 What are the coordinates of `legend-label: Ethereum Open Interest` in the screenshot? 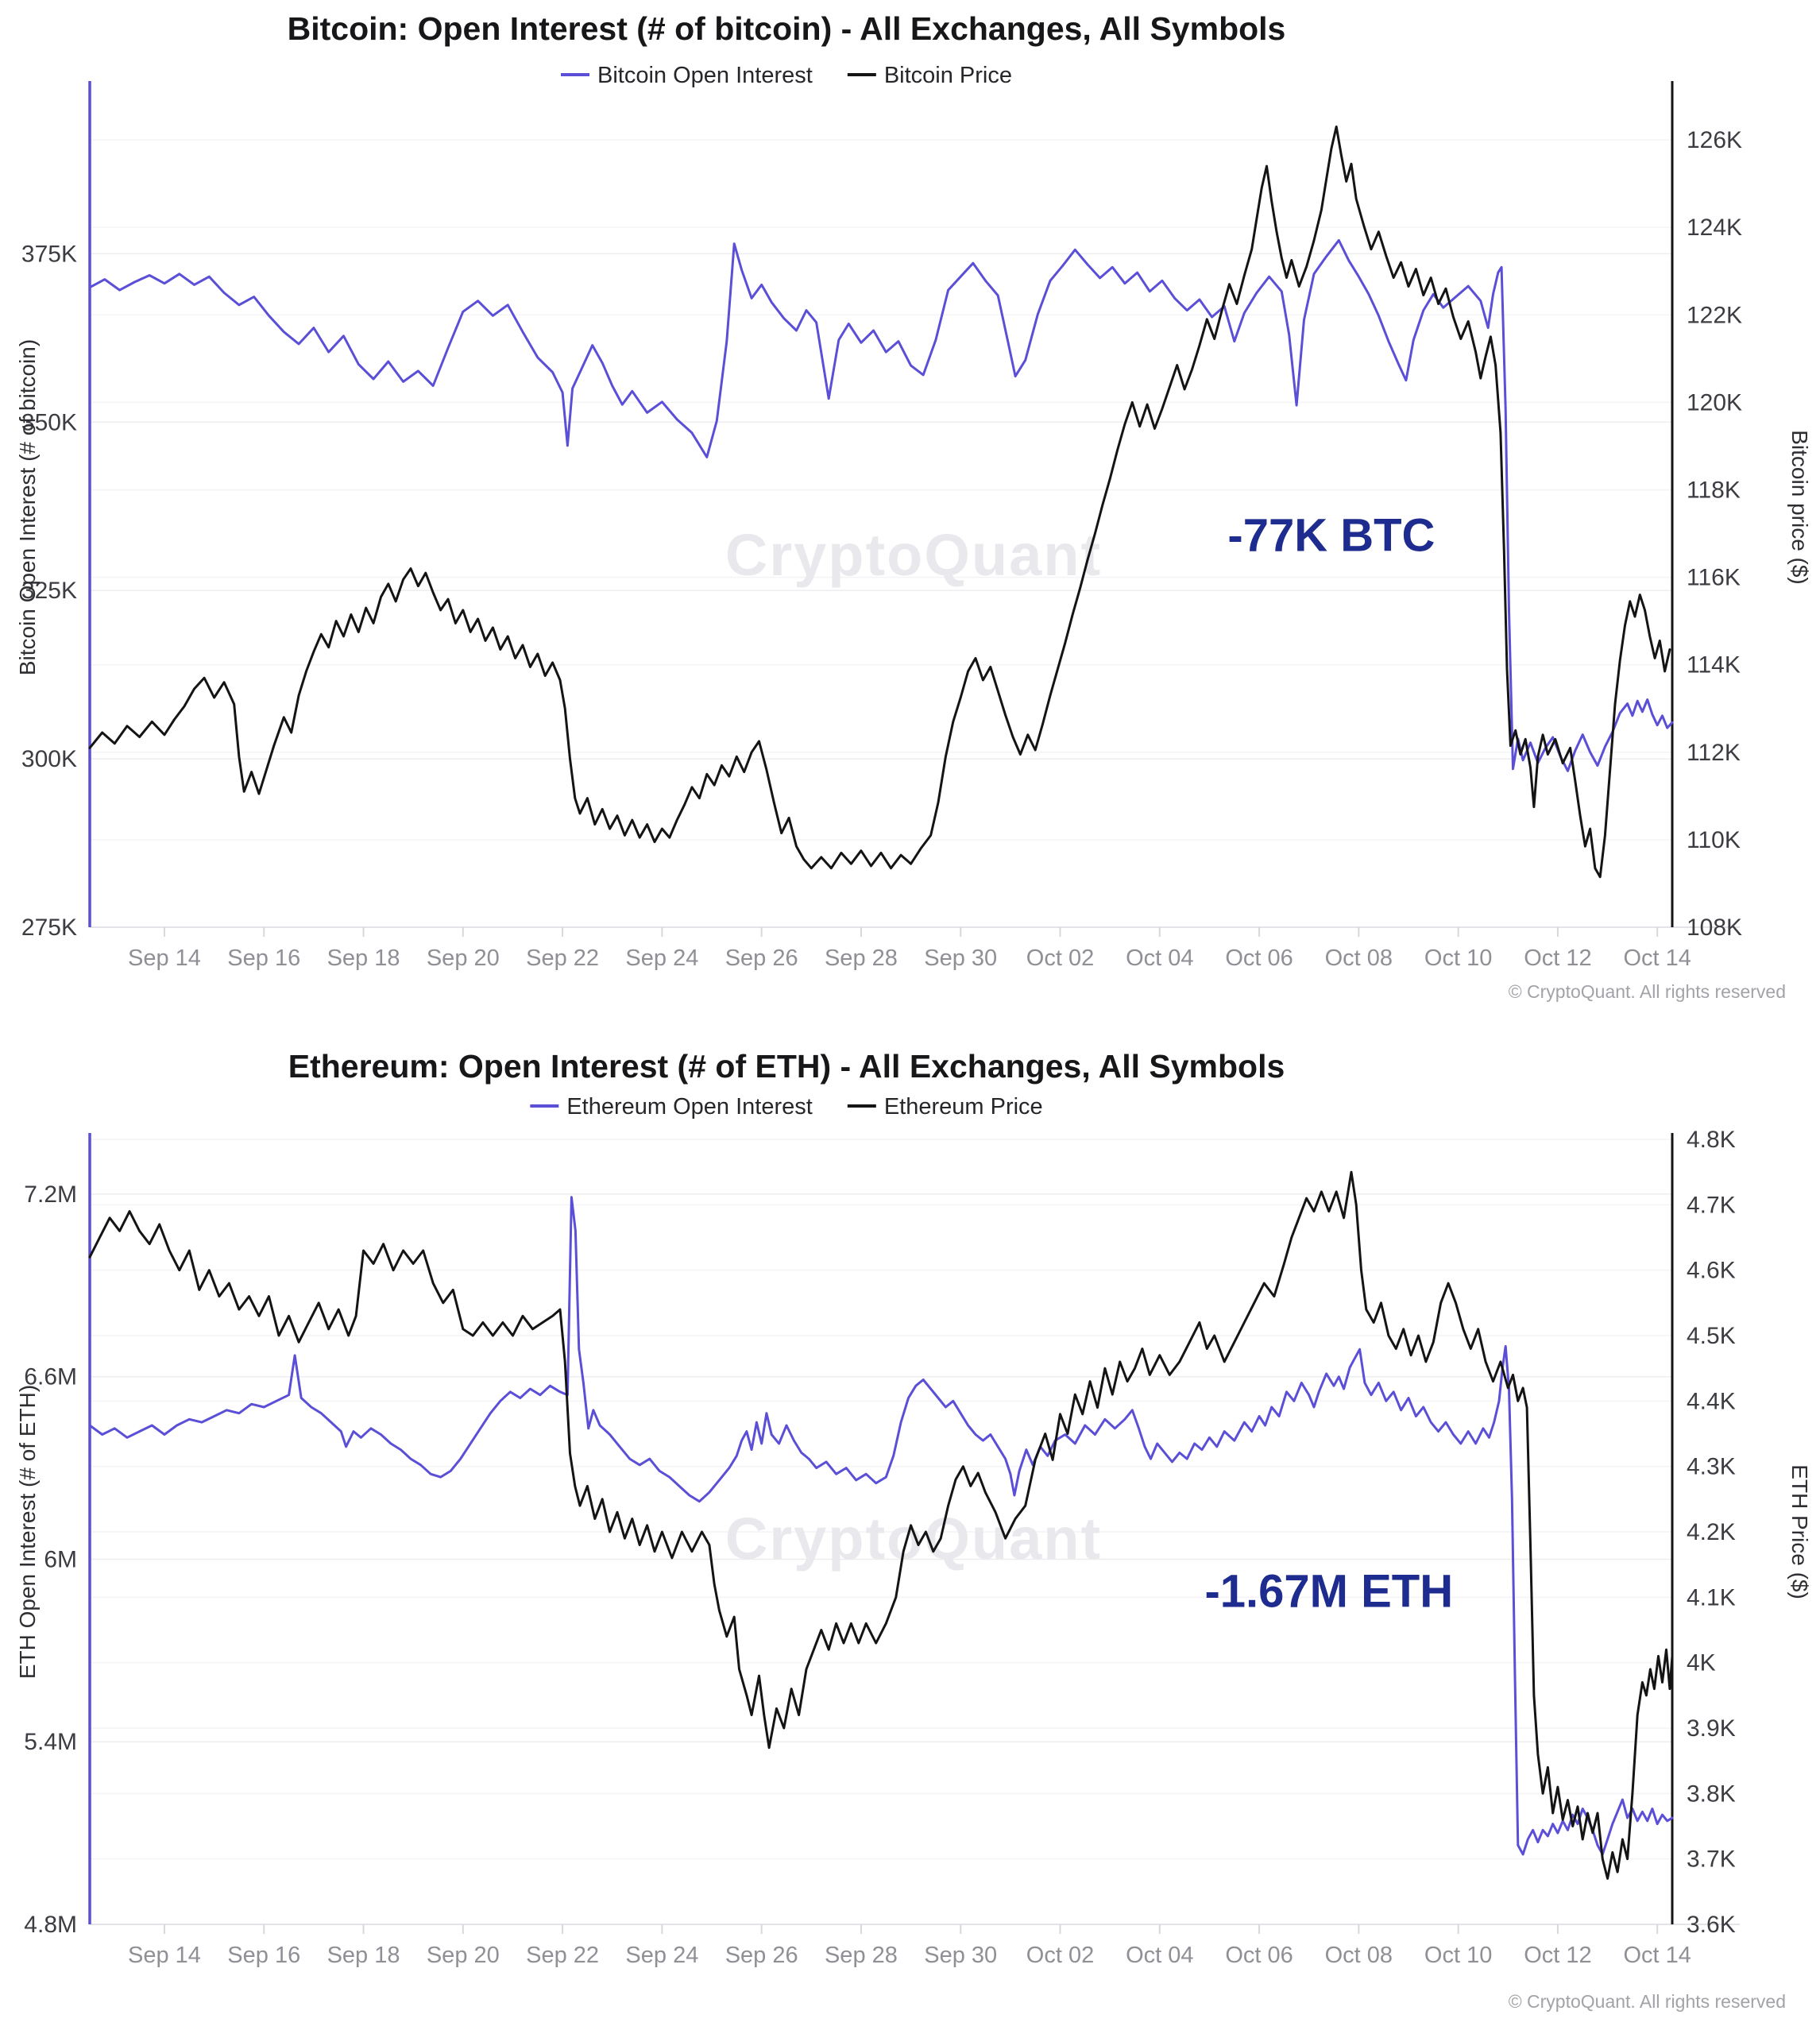 It's located at (690, 1106).